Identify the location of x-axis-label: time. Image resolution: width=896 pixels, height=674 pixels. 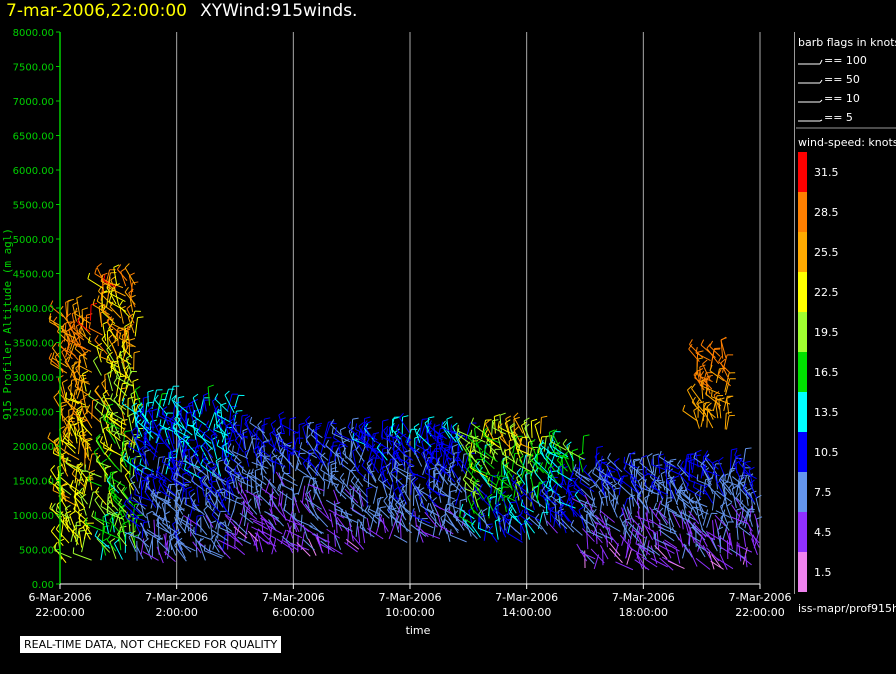
(418, 630).